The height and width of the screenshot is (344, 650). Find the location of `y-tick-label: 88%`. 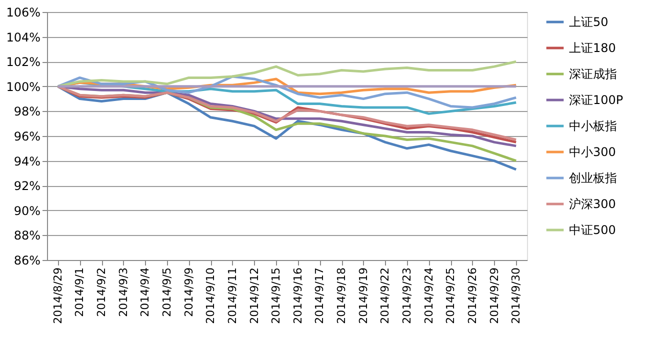

y-tick-label: 88% is located at coordinates (27, 235).